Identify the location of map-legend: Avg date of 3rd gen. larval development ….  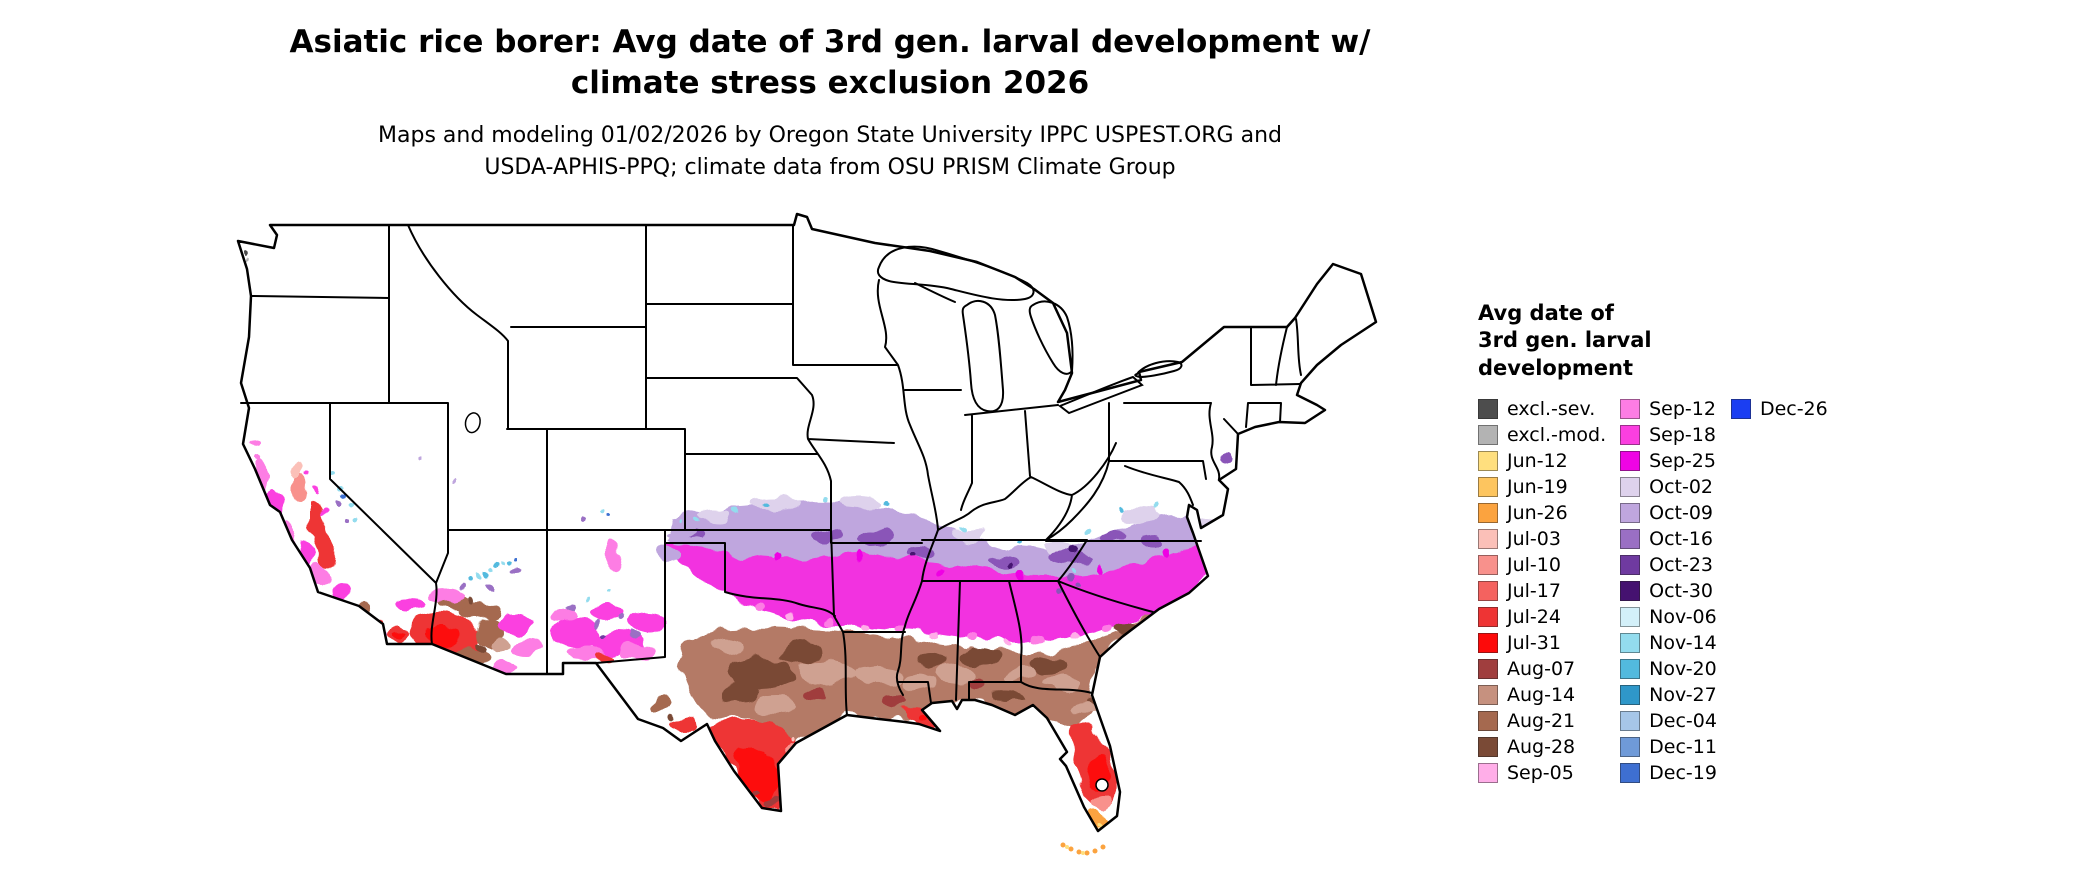
(1718, 543).